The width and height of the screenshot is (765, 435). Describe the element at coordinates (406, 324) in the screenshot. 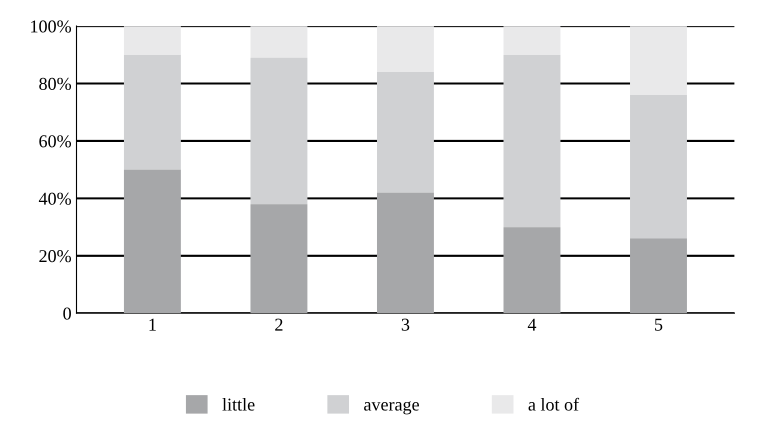

I see `x-tick-label: 3` at that location.